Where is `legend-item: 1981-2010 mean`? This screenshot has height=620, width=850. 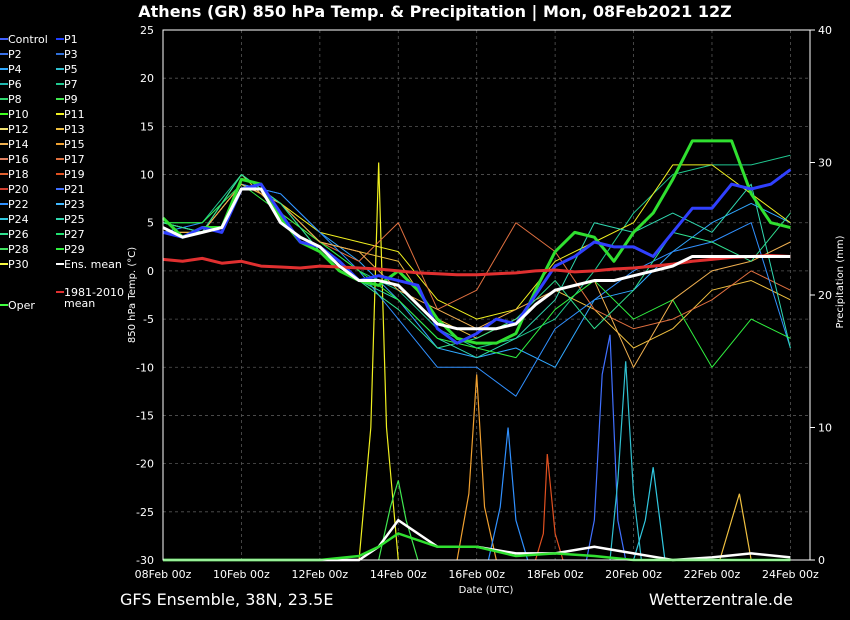 legend-item: 1981-2010 mean is located at coordinates (90, 298).